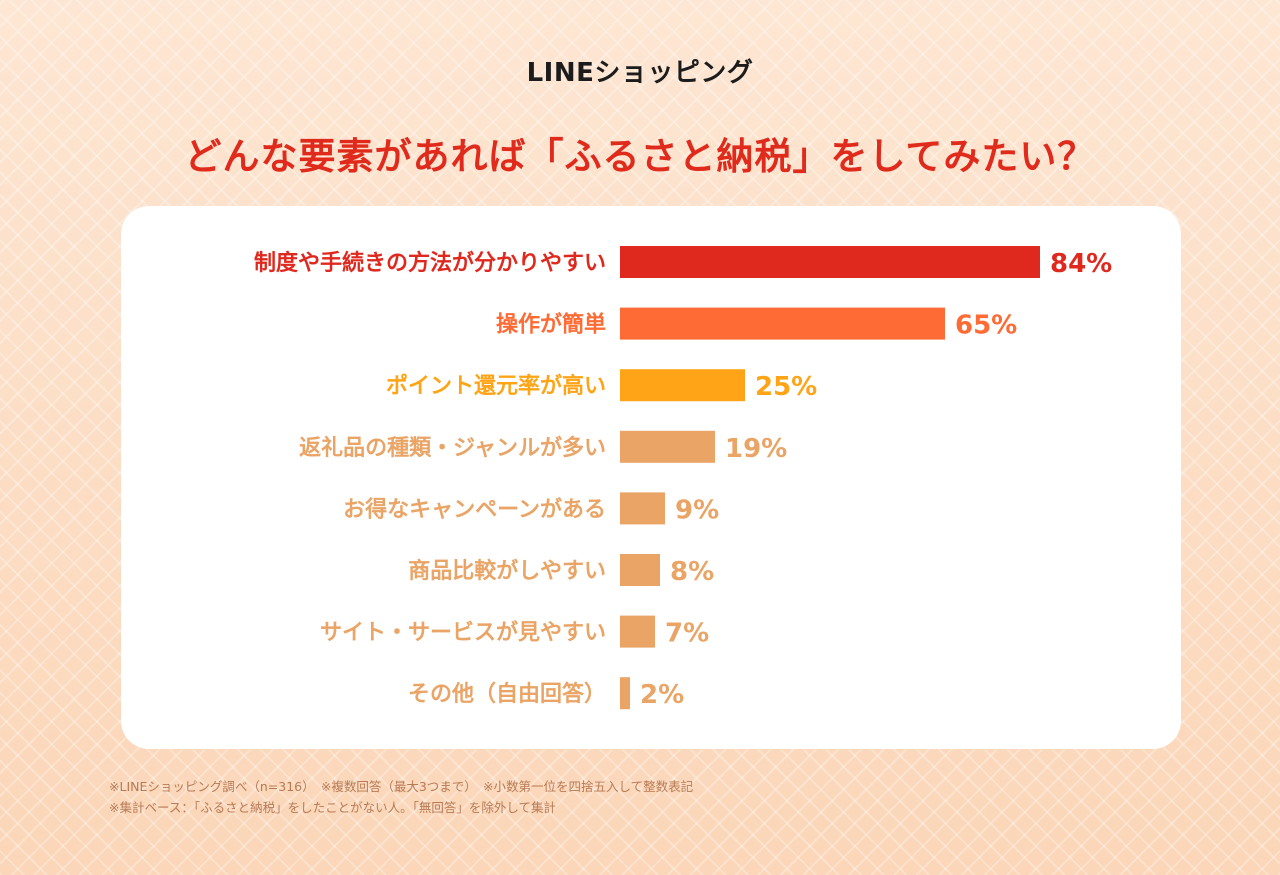  Describe the element at coordinates (474, 509) in the screenshot. I see `category-label: お得なキャンペーンがある` at that location.